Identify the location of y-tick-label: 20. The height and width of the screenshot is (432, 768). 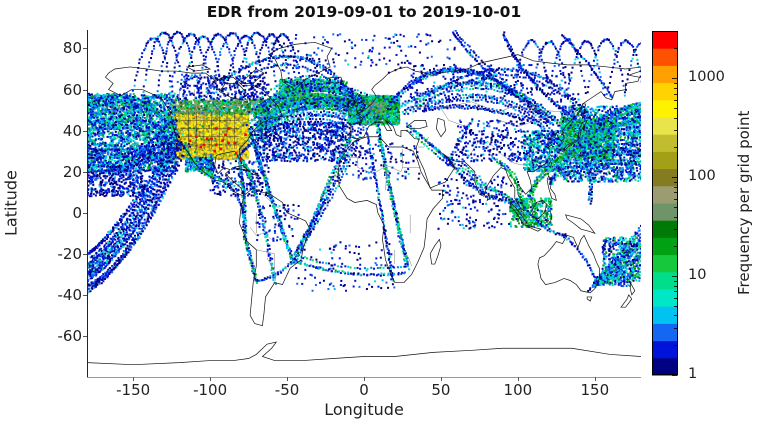
(72, 171).